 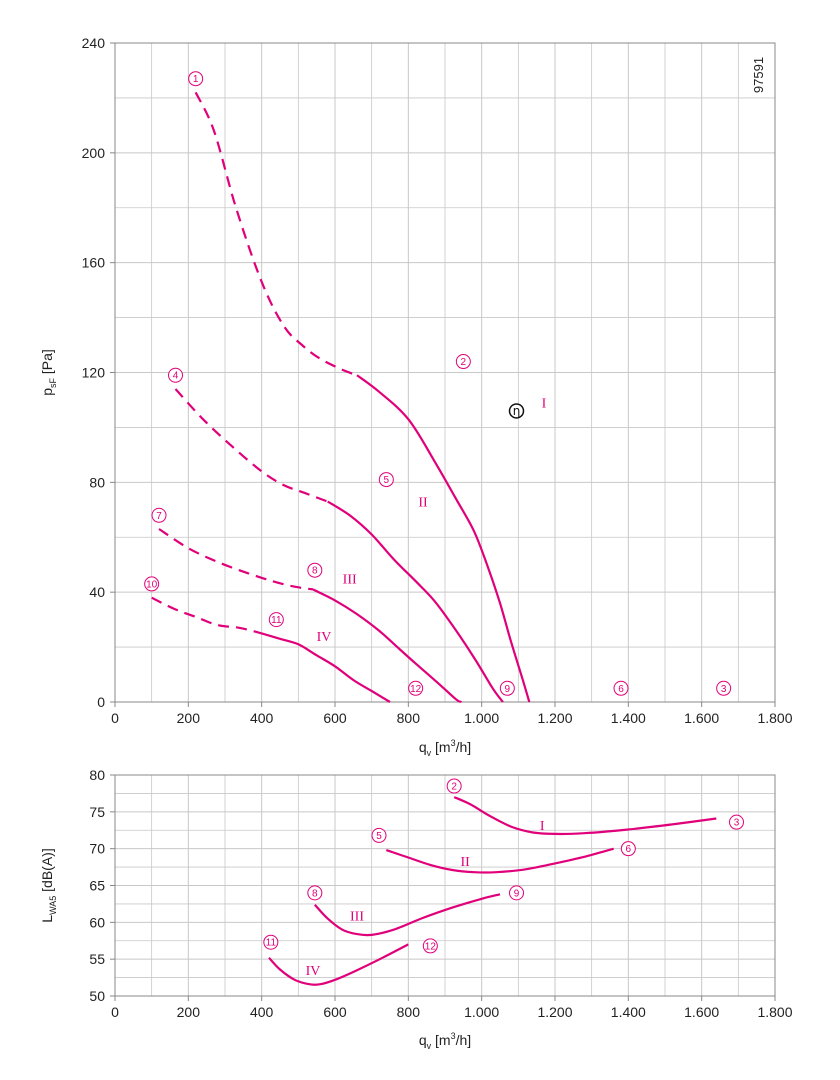 I want to click on point-marker-9: 9, so click(x=516, y=893).